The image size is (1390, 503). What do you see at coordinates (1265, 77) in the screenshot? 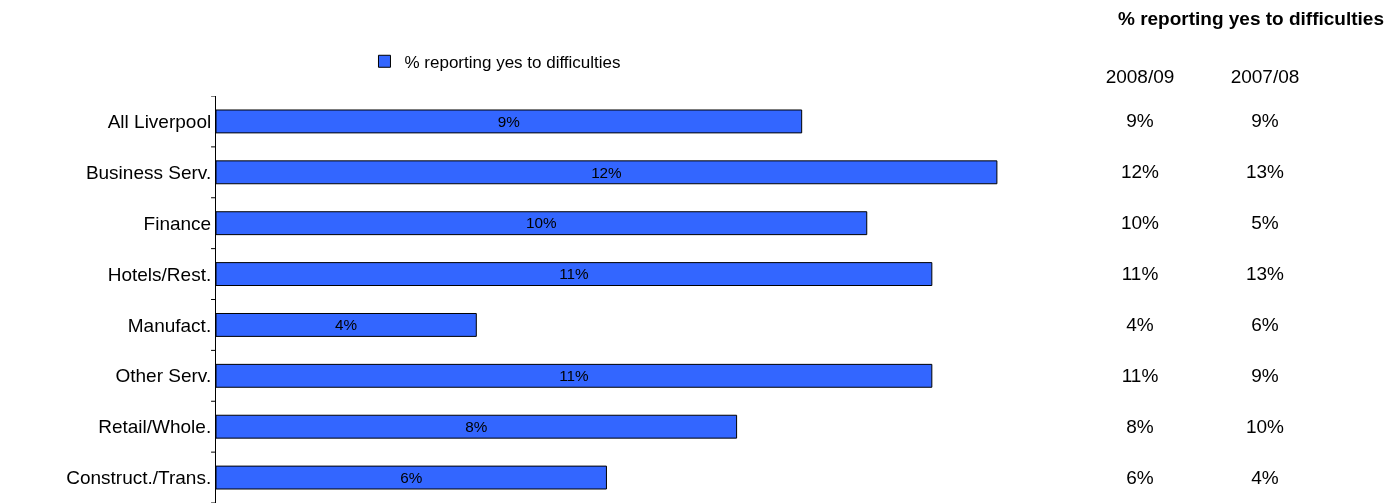
I see `category-label: 2007/08` at bounding box center [1265, 77].